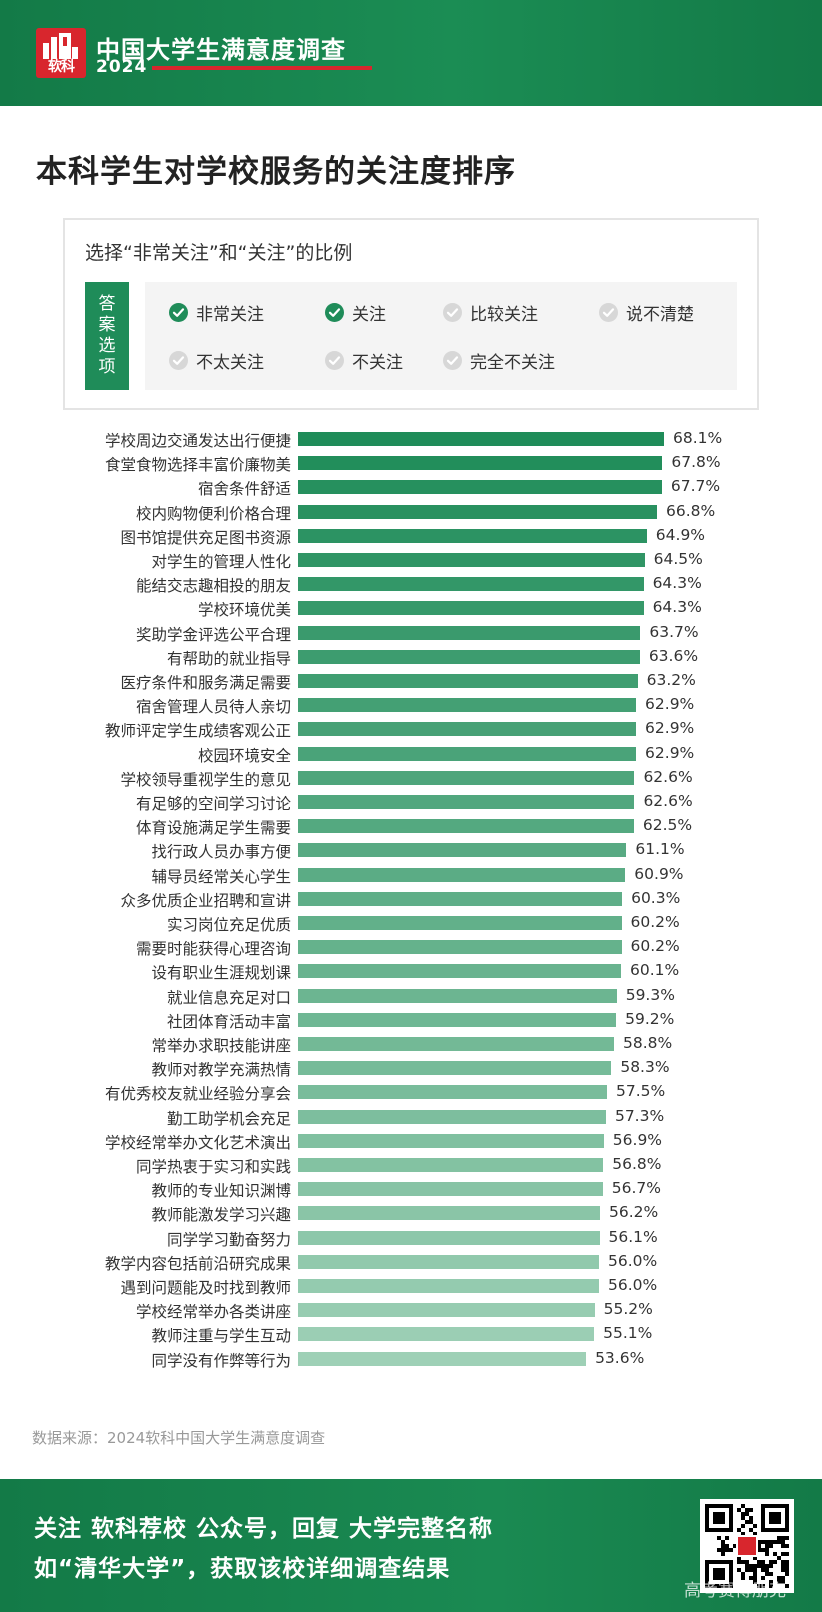  Describe the element at coordinates (677, 607) in the screenshot. I see `bar-value-label: 64.3%` at that location.